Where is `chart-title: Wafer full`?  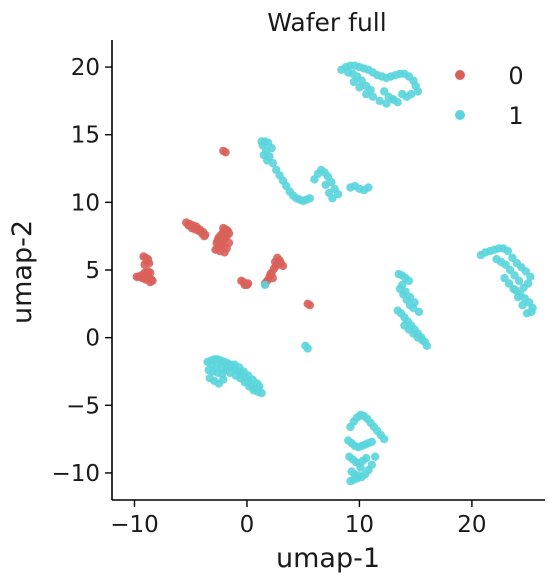
chart-title: Wafer full is located at coordinates (326, 22).